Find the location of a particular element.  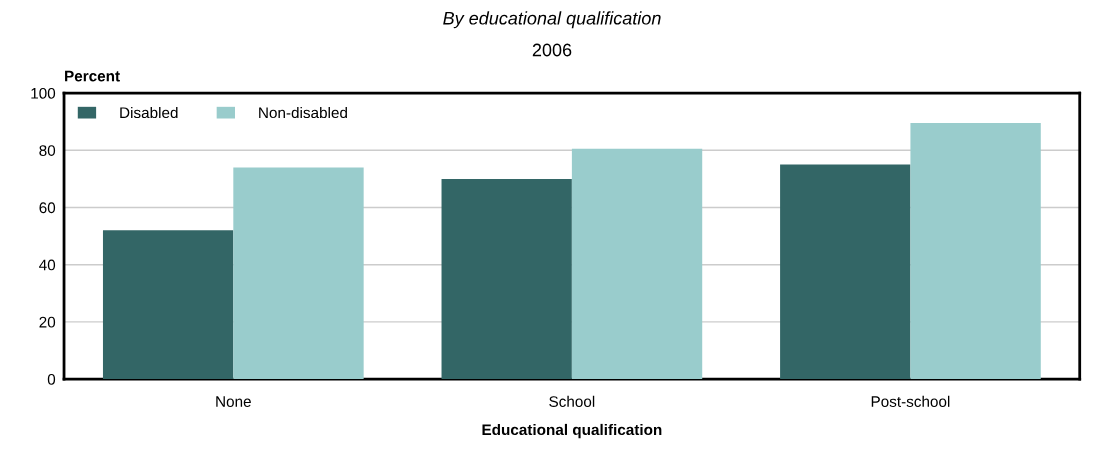

y-tick-label: 60 is located at coordinates (47, 208).